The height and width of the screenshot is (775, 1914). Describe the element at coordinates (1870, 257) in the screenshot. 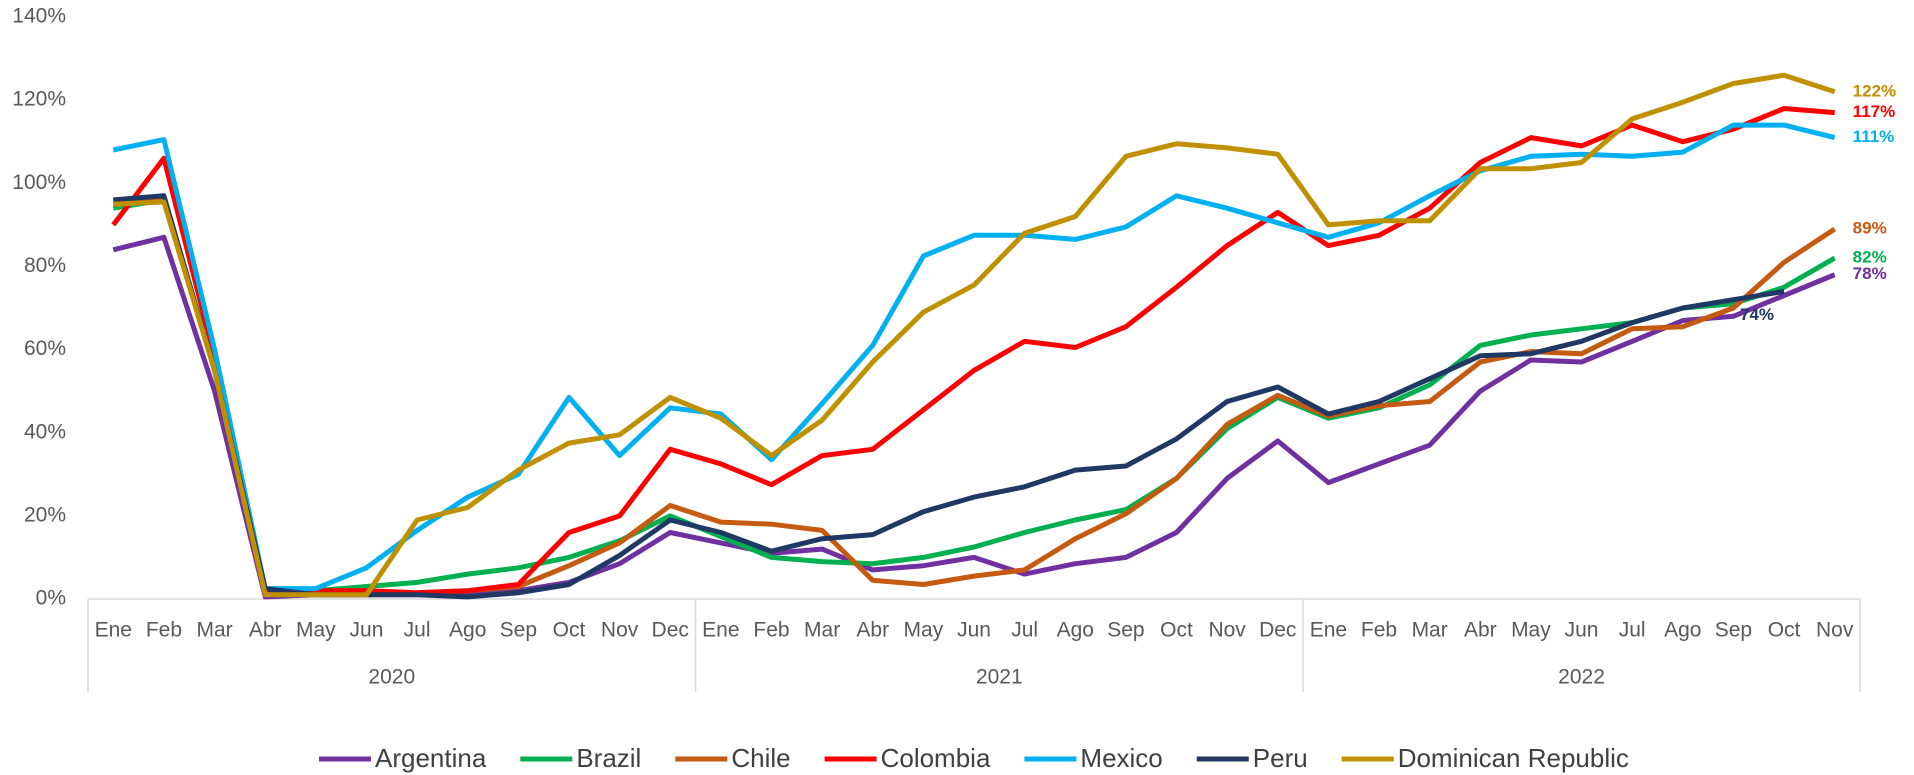

I see `data-label: 82%` at that location.